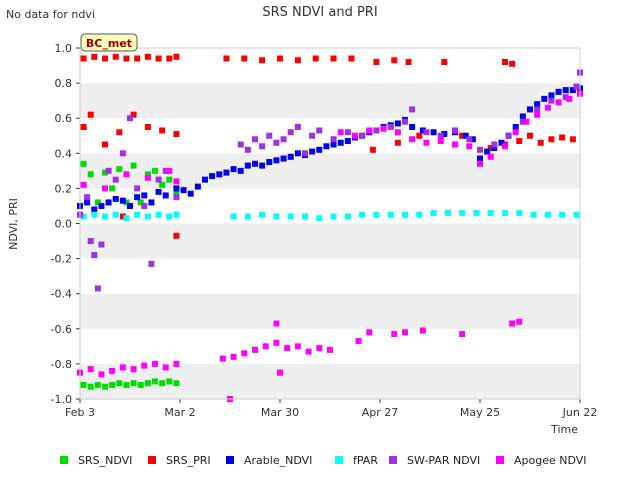 This screenshot has width=640, height=480. I want to click on y-tick-label: -0.2, so click(61, 259).